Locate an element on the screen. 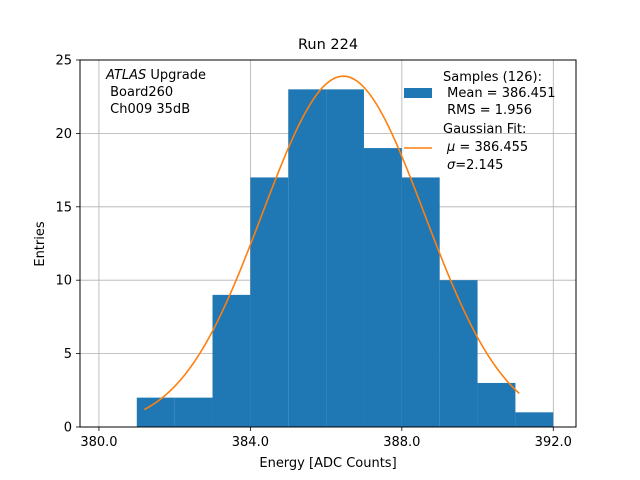 Image resolution: width=640 pixels, height=480 pixels. chart-title: Run 224 is located at coordinates (328, 45).